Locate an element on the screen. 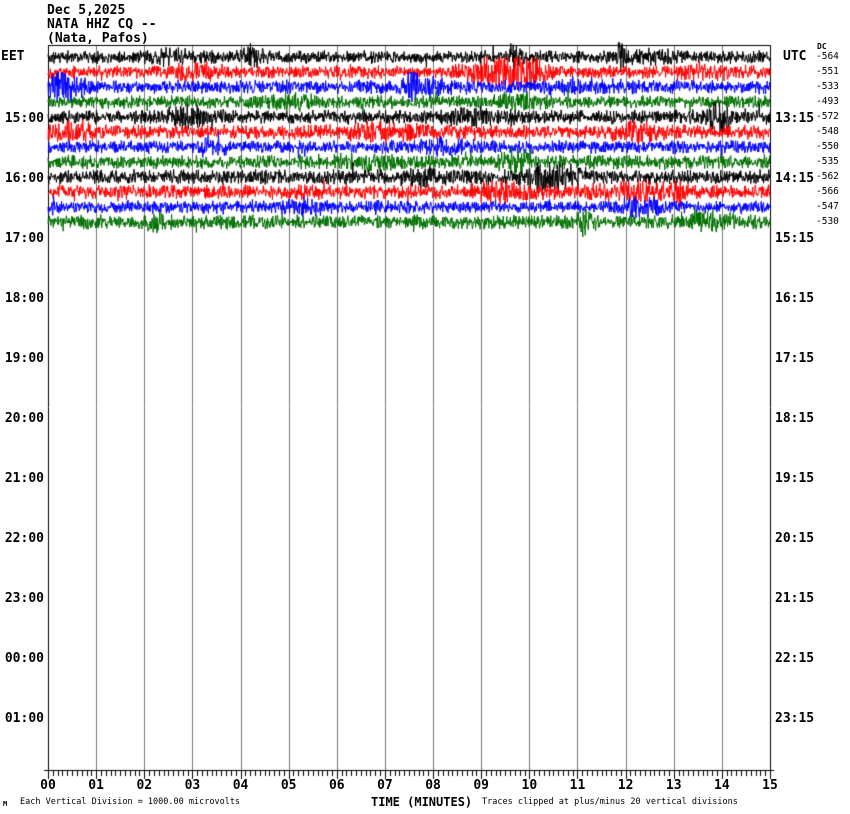 This screenshot has height=814, width=850. dc-offset-value: -548 is located at coordinates (827, 131).